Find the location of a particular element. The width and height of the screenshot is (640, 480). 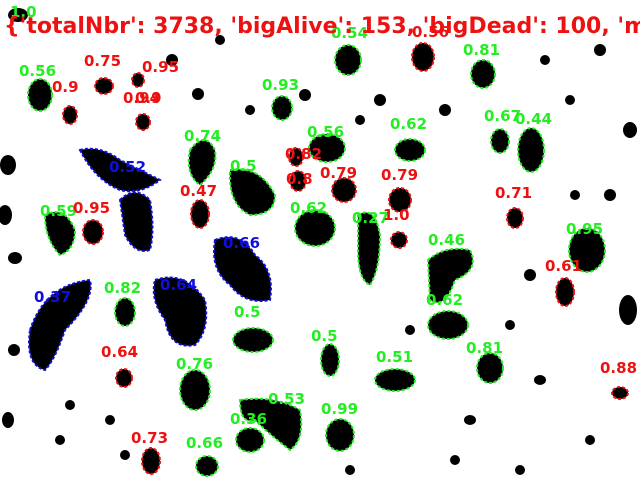

score-label: 0.37 is located at coordinates (52, 297).